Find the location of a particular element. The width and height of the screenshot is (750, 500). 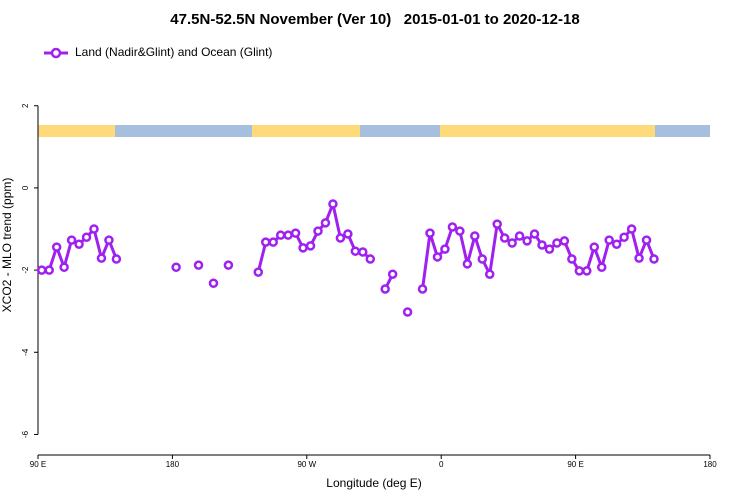

land-ocean-mask is located at coordinates (374, 131).